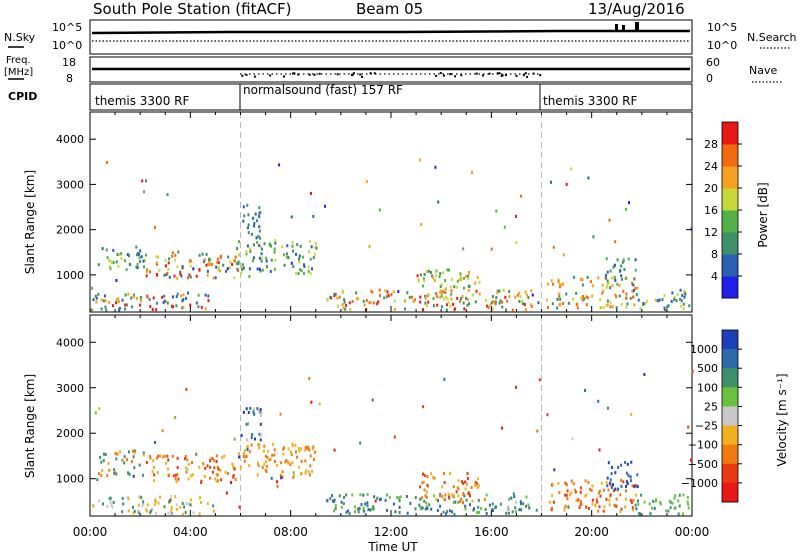 The height and width of the screenshot is (554, 800). What do you see at coordinates (591, 532) in the screenshot?
I see `x-tick-label: 20:00` at bounding box center [591, 532].